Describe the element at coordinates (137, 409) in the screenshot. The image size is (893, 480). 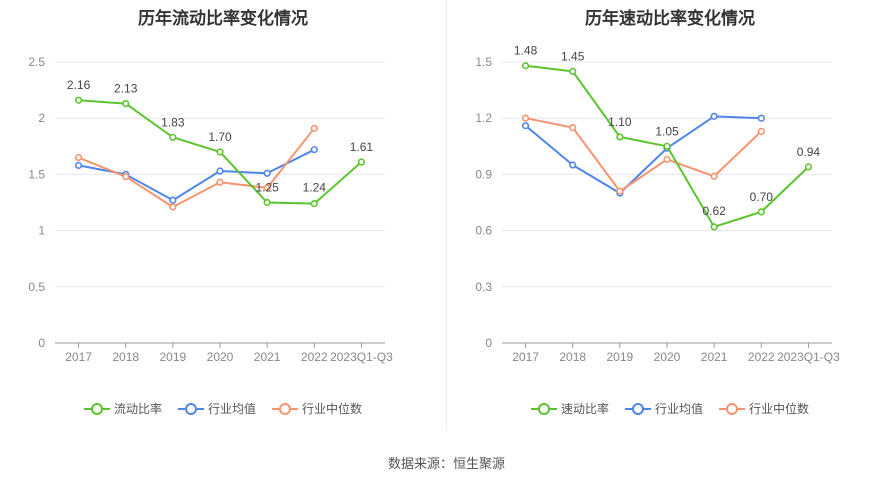
I see `legend-label: 流动比率` at that location.